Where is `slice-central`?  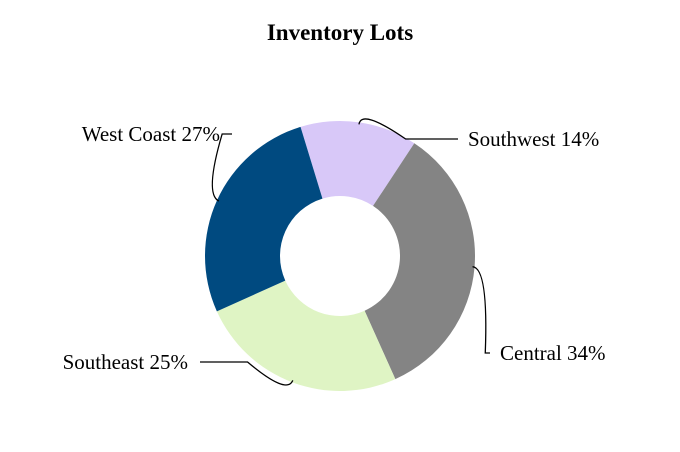
slice-central is located at coordinates (419, 261).